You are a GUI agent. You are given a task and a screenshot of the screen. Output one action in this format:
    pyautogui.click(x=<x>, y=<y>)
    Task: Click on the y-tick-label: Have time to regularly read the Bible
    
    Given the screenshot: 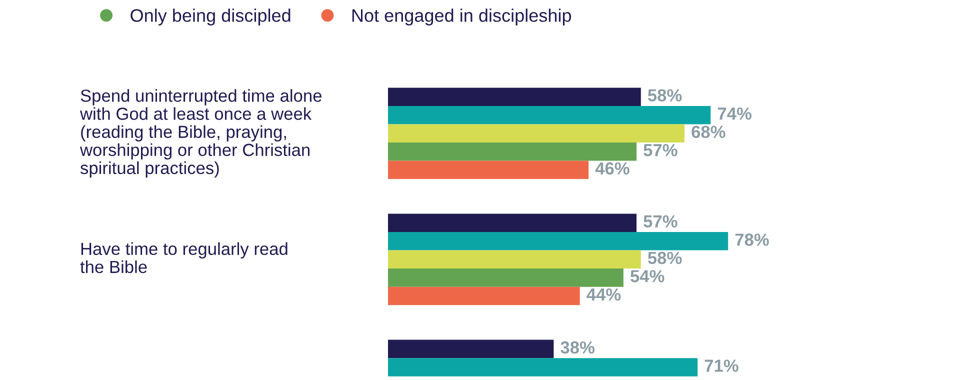 What is the action you would take?
    pyautogui.click(x=184, y=258)
    